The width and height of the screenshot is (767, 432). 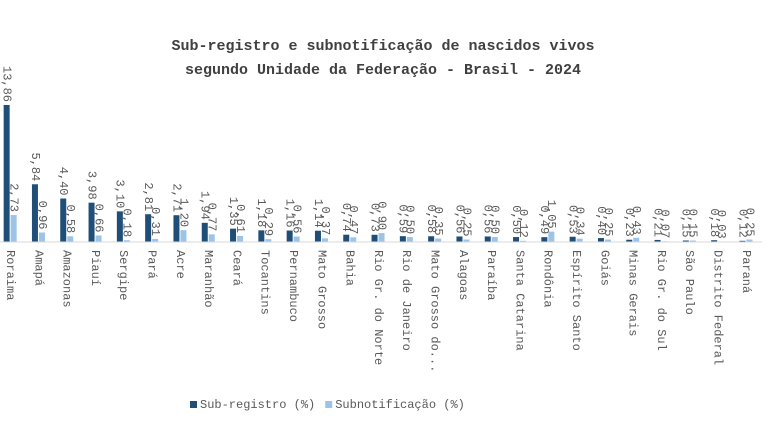 What do you see at coordinates (350, 268) in the screenshot?
I see `x-tick-label: Bahia` at bounding box center [350, 268].